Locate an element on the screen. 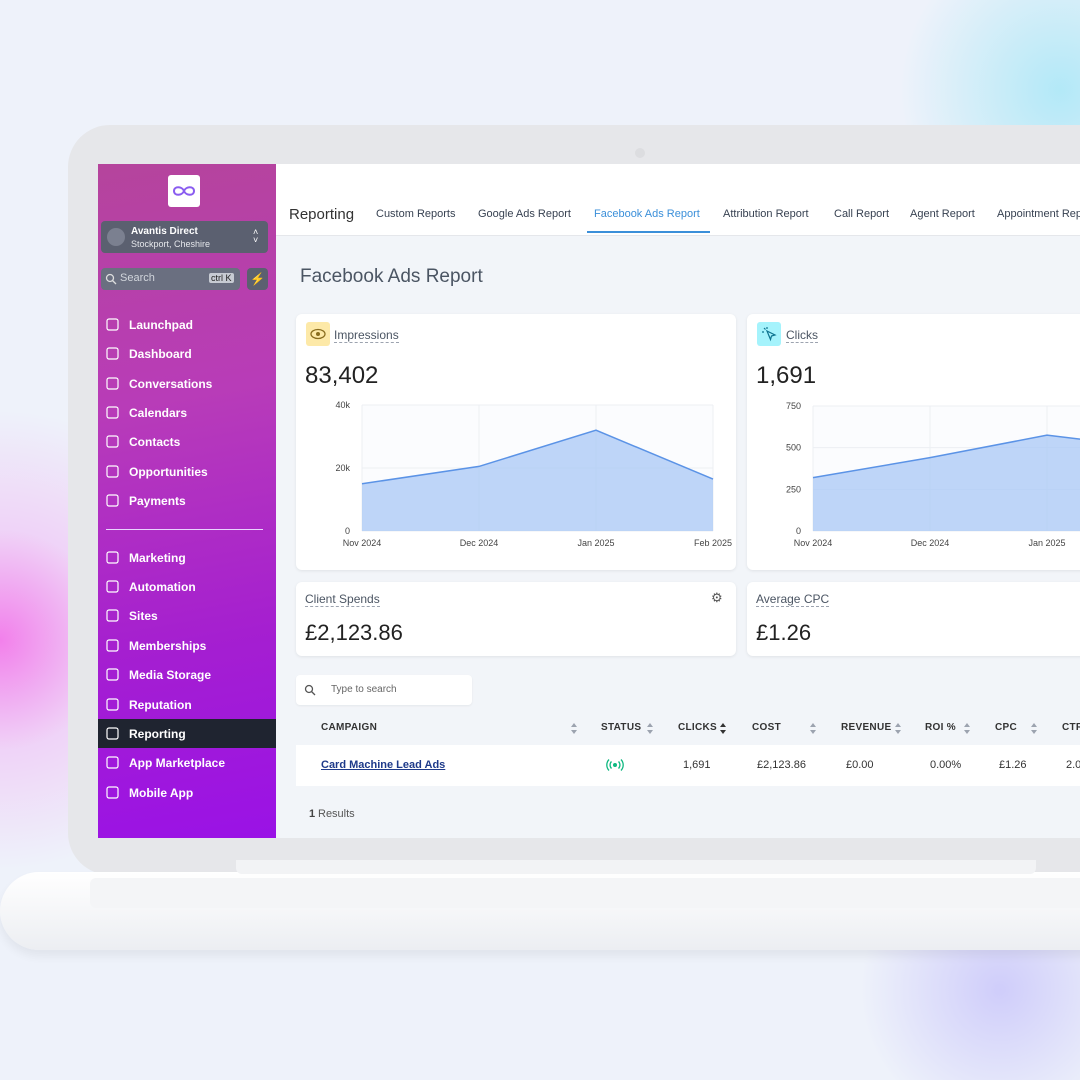  tab: Google Ads Report is located at coordinates (524, 214).